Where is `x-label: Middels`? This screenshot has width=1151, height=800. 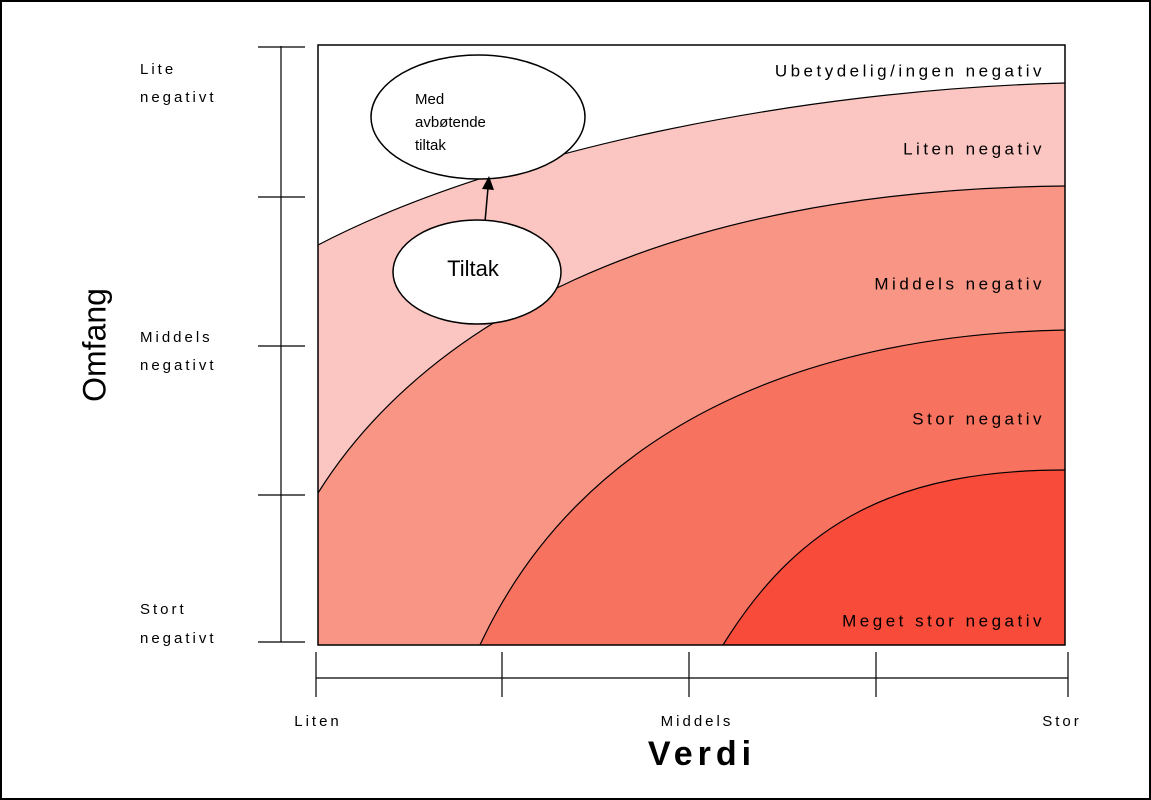 x-label: Middels is located at coordinates (697, 721).